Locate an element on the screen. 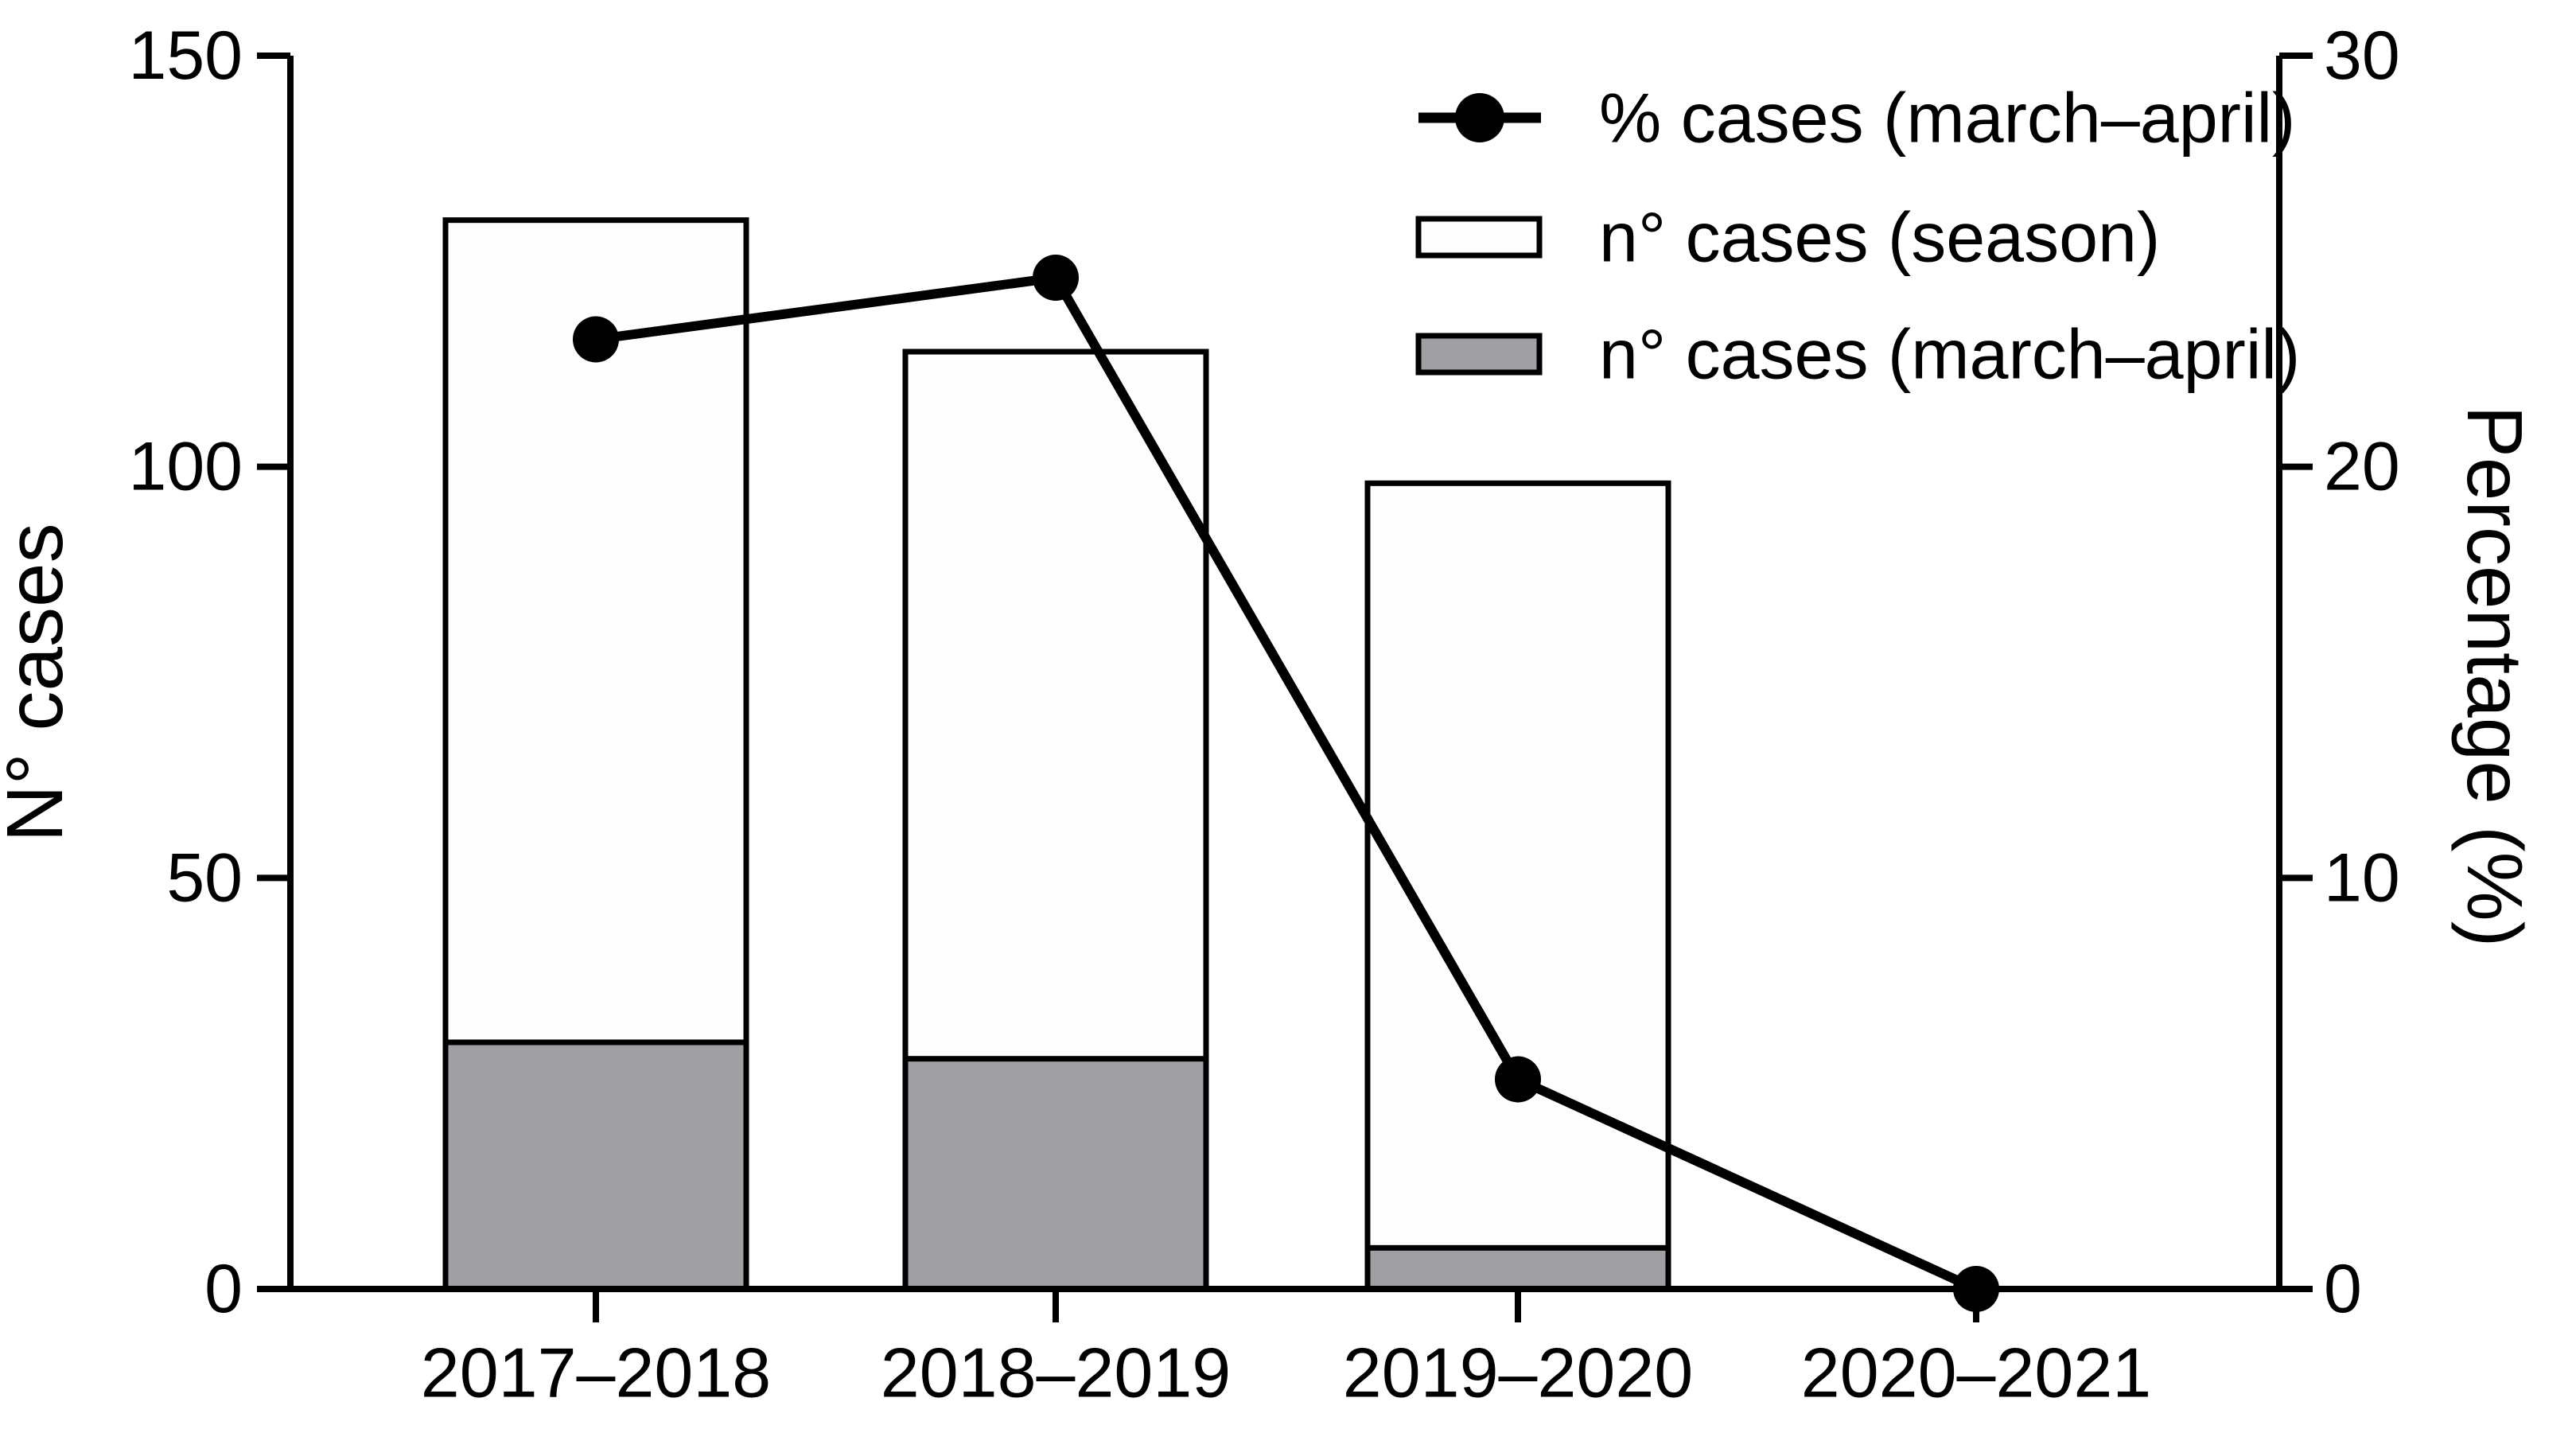 The image size is (2576, 1433). left-axis-title: N° cases is located at coordinates (40, 682).